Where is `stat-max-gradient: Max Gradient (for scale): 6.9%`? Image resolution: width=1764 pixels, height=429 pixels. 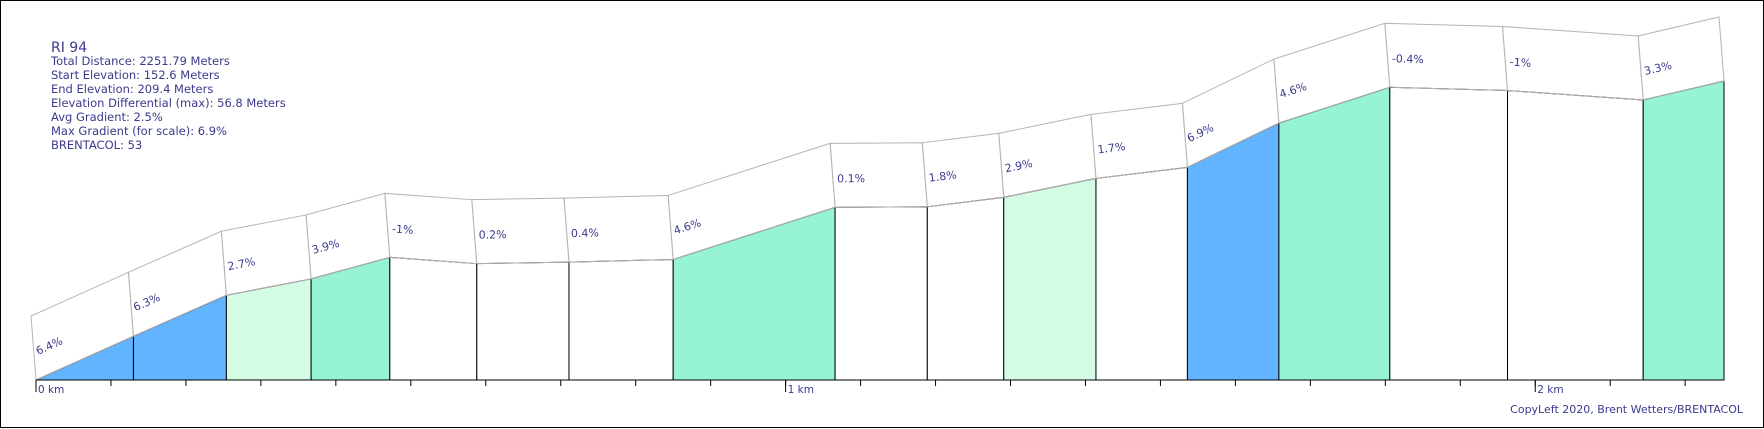 stat-max-gradient: Max Gradient (for scale): 6.9% is located at coordinates (139, 131).